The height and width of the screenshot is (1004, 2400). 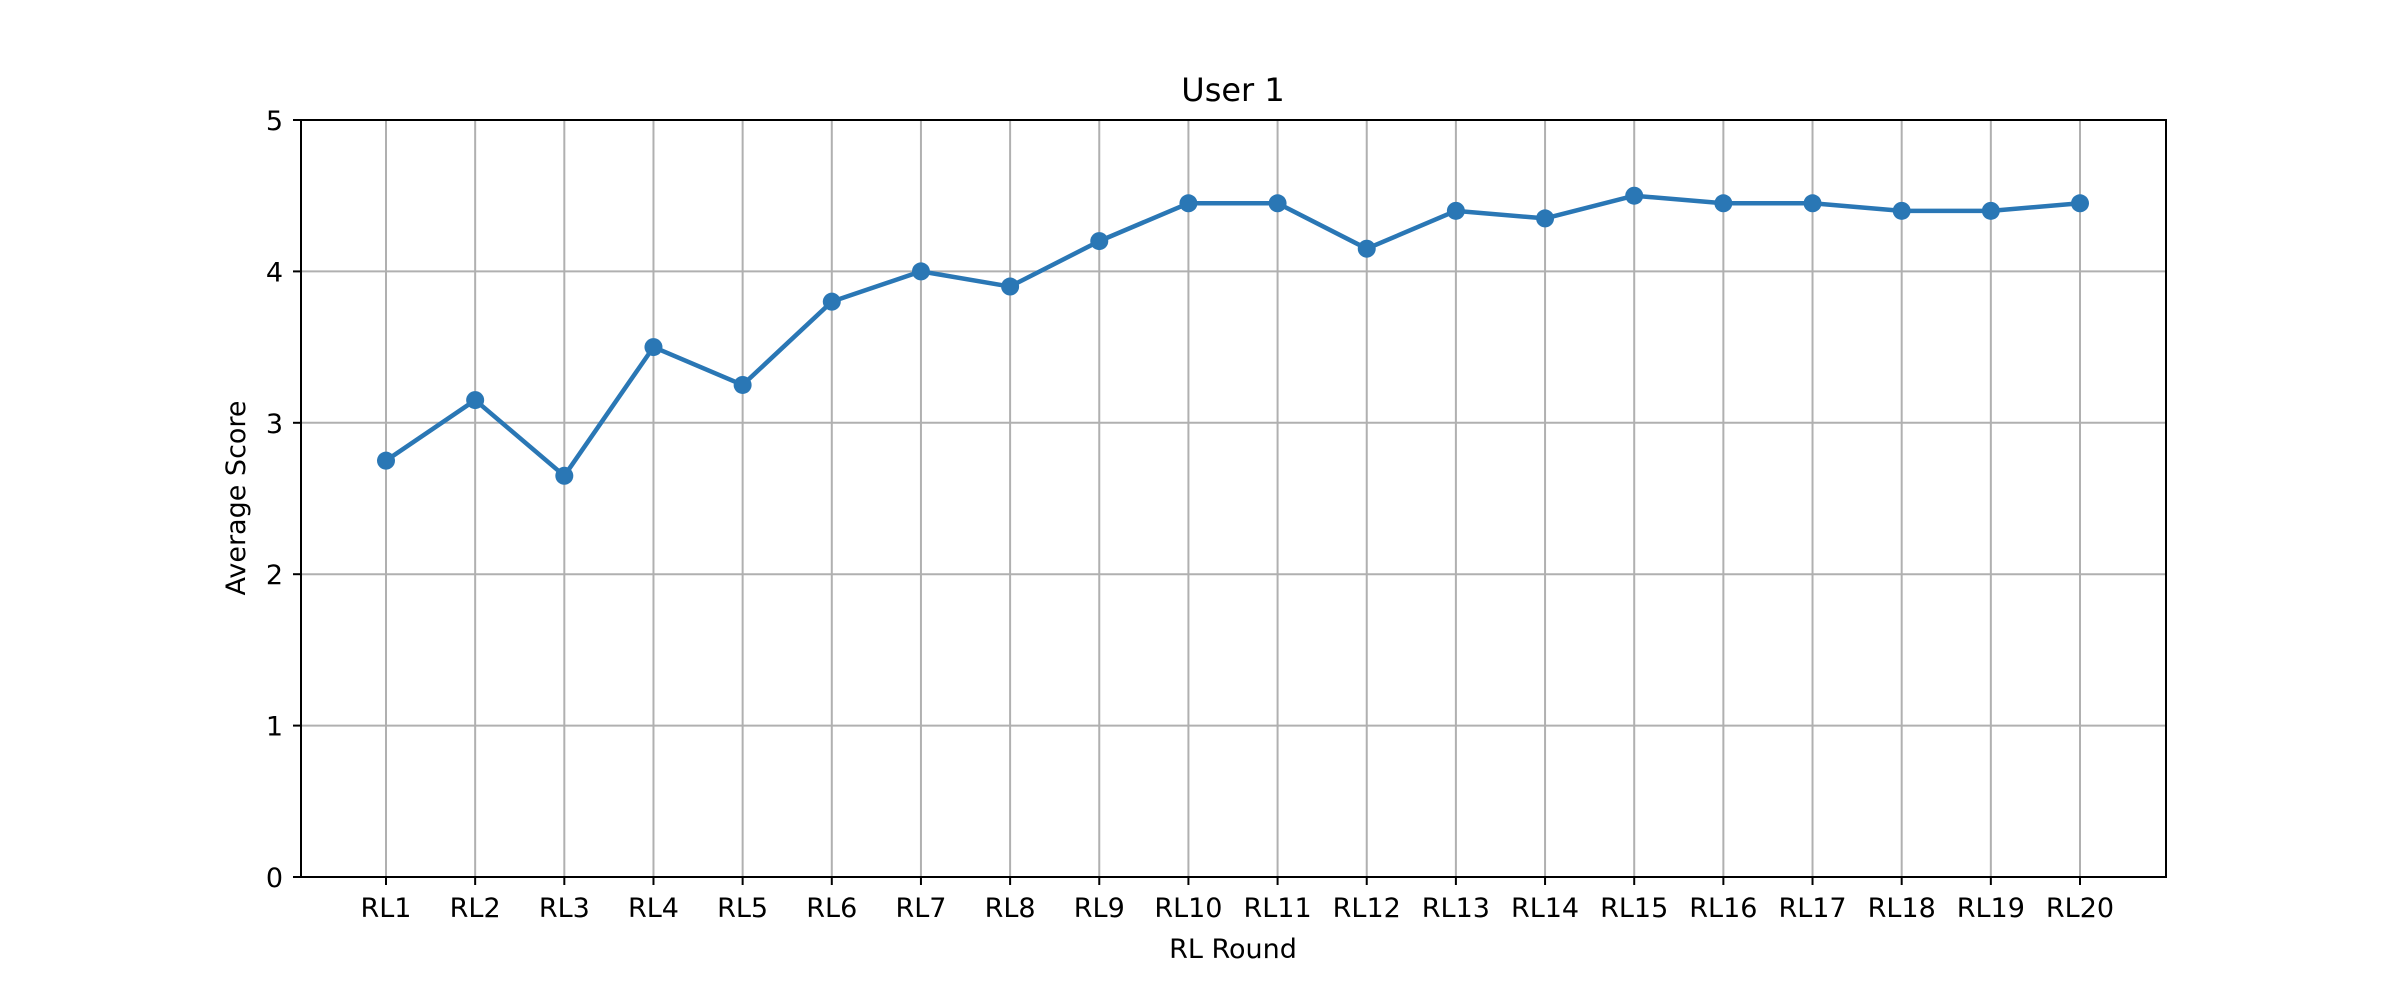 I want to click on x-tick-label: RL4, so click(x=653, y=908).